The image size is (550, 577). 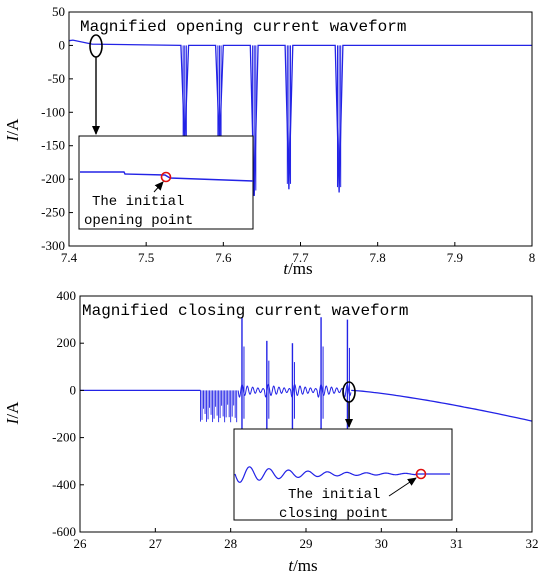 What do you see at coordinates (333, 514) in the screenshot?
I see `closing-annotation-line2: closing point` at bounding box center [333, 514].